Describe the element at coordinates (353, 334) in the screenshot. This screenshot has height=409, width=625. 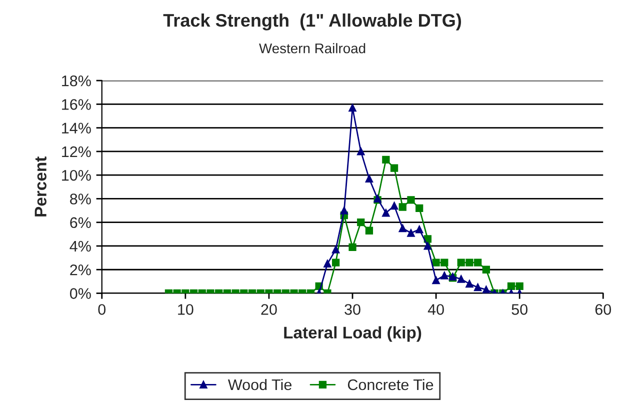
I see `x-axis-title: Lateral Load (kip)` at that location.